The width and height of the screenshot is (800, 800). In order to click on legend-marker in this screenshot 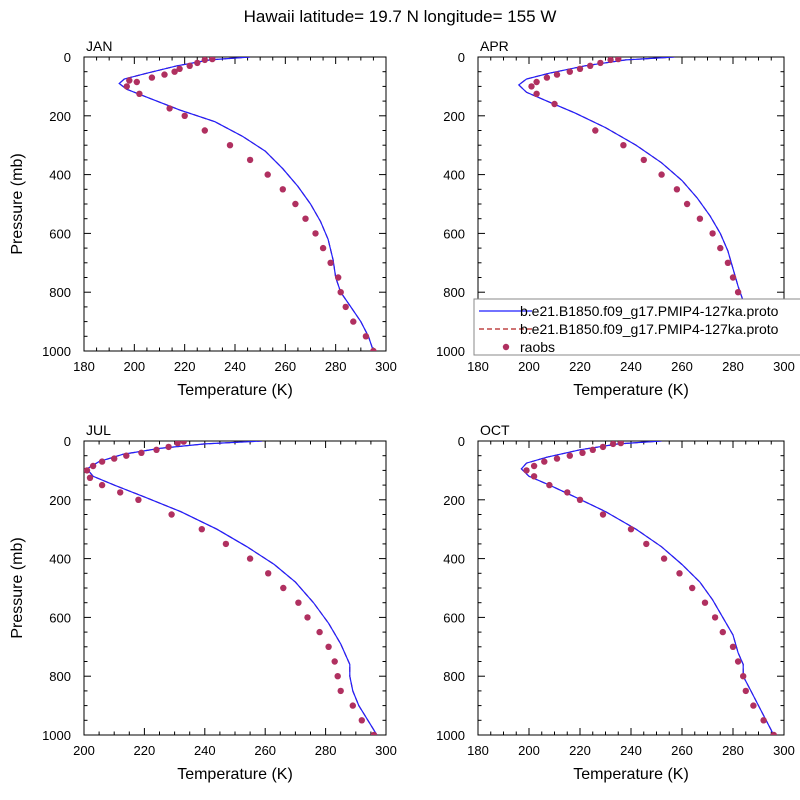, I will do `click(506, 347)`.